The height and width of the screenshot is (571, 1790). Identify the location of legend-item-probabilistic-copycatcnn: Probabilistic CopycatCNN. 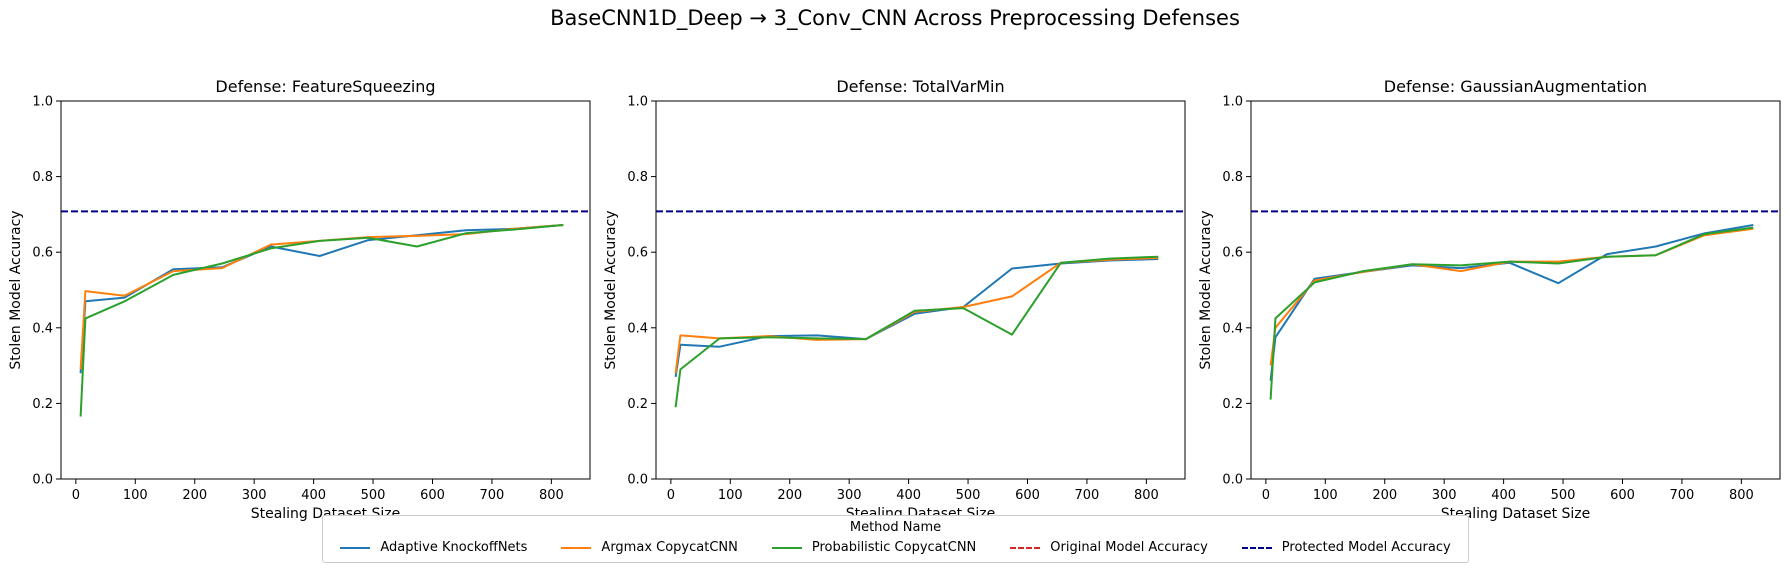
(874, 547).